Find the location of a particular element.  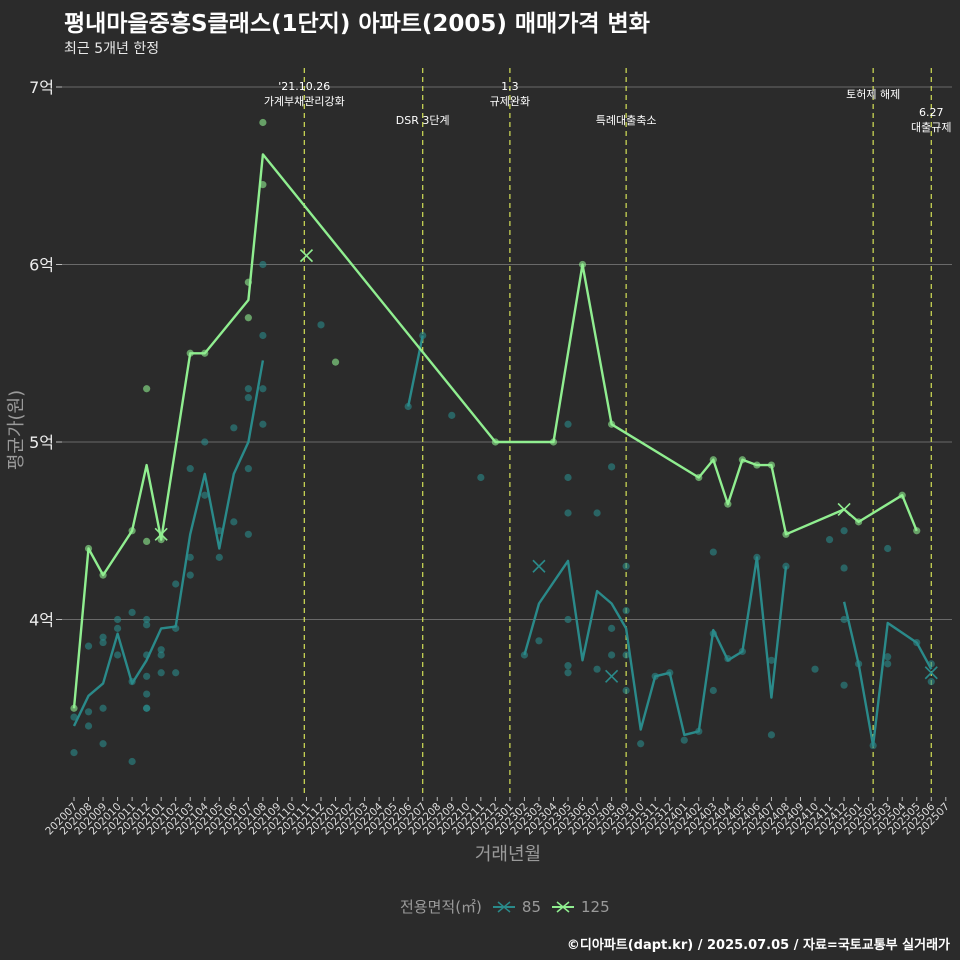

event-label: '21.10.26 is located at coordinates (304, 86).